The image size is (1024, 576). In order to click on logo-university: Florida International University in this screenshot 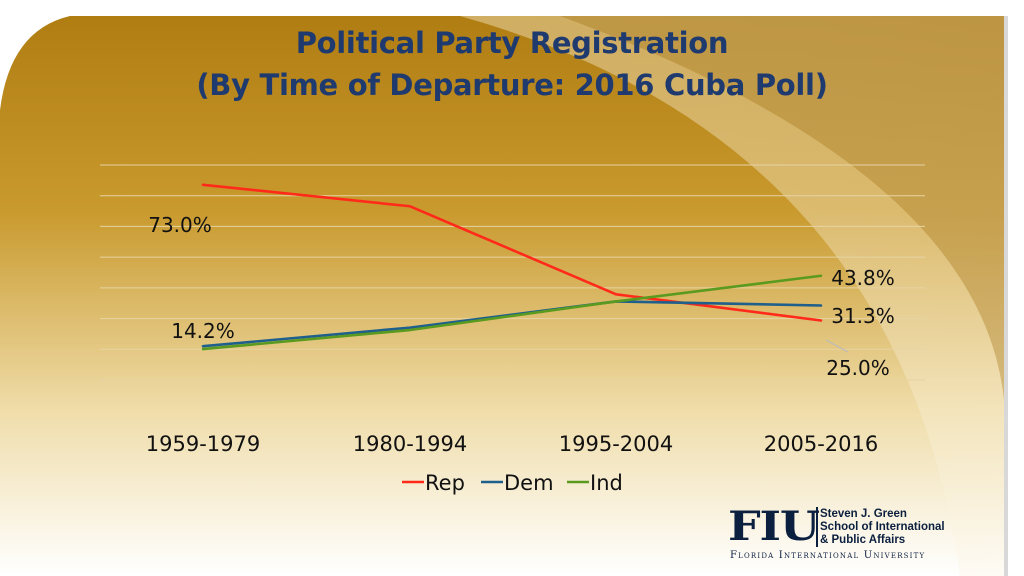, I will do `click(828, 555)`.